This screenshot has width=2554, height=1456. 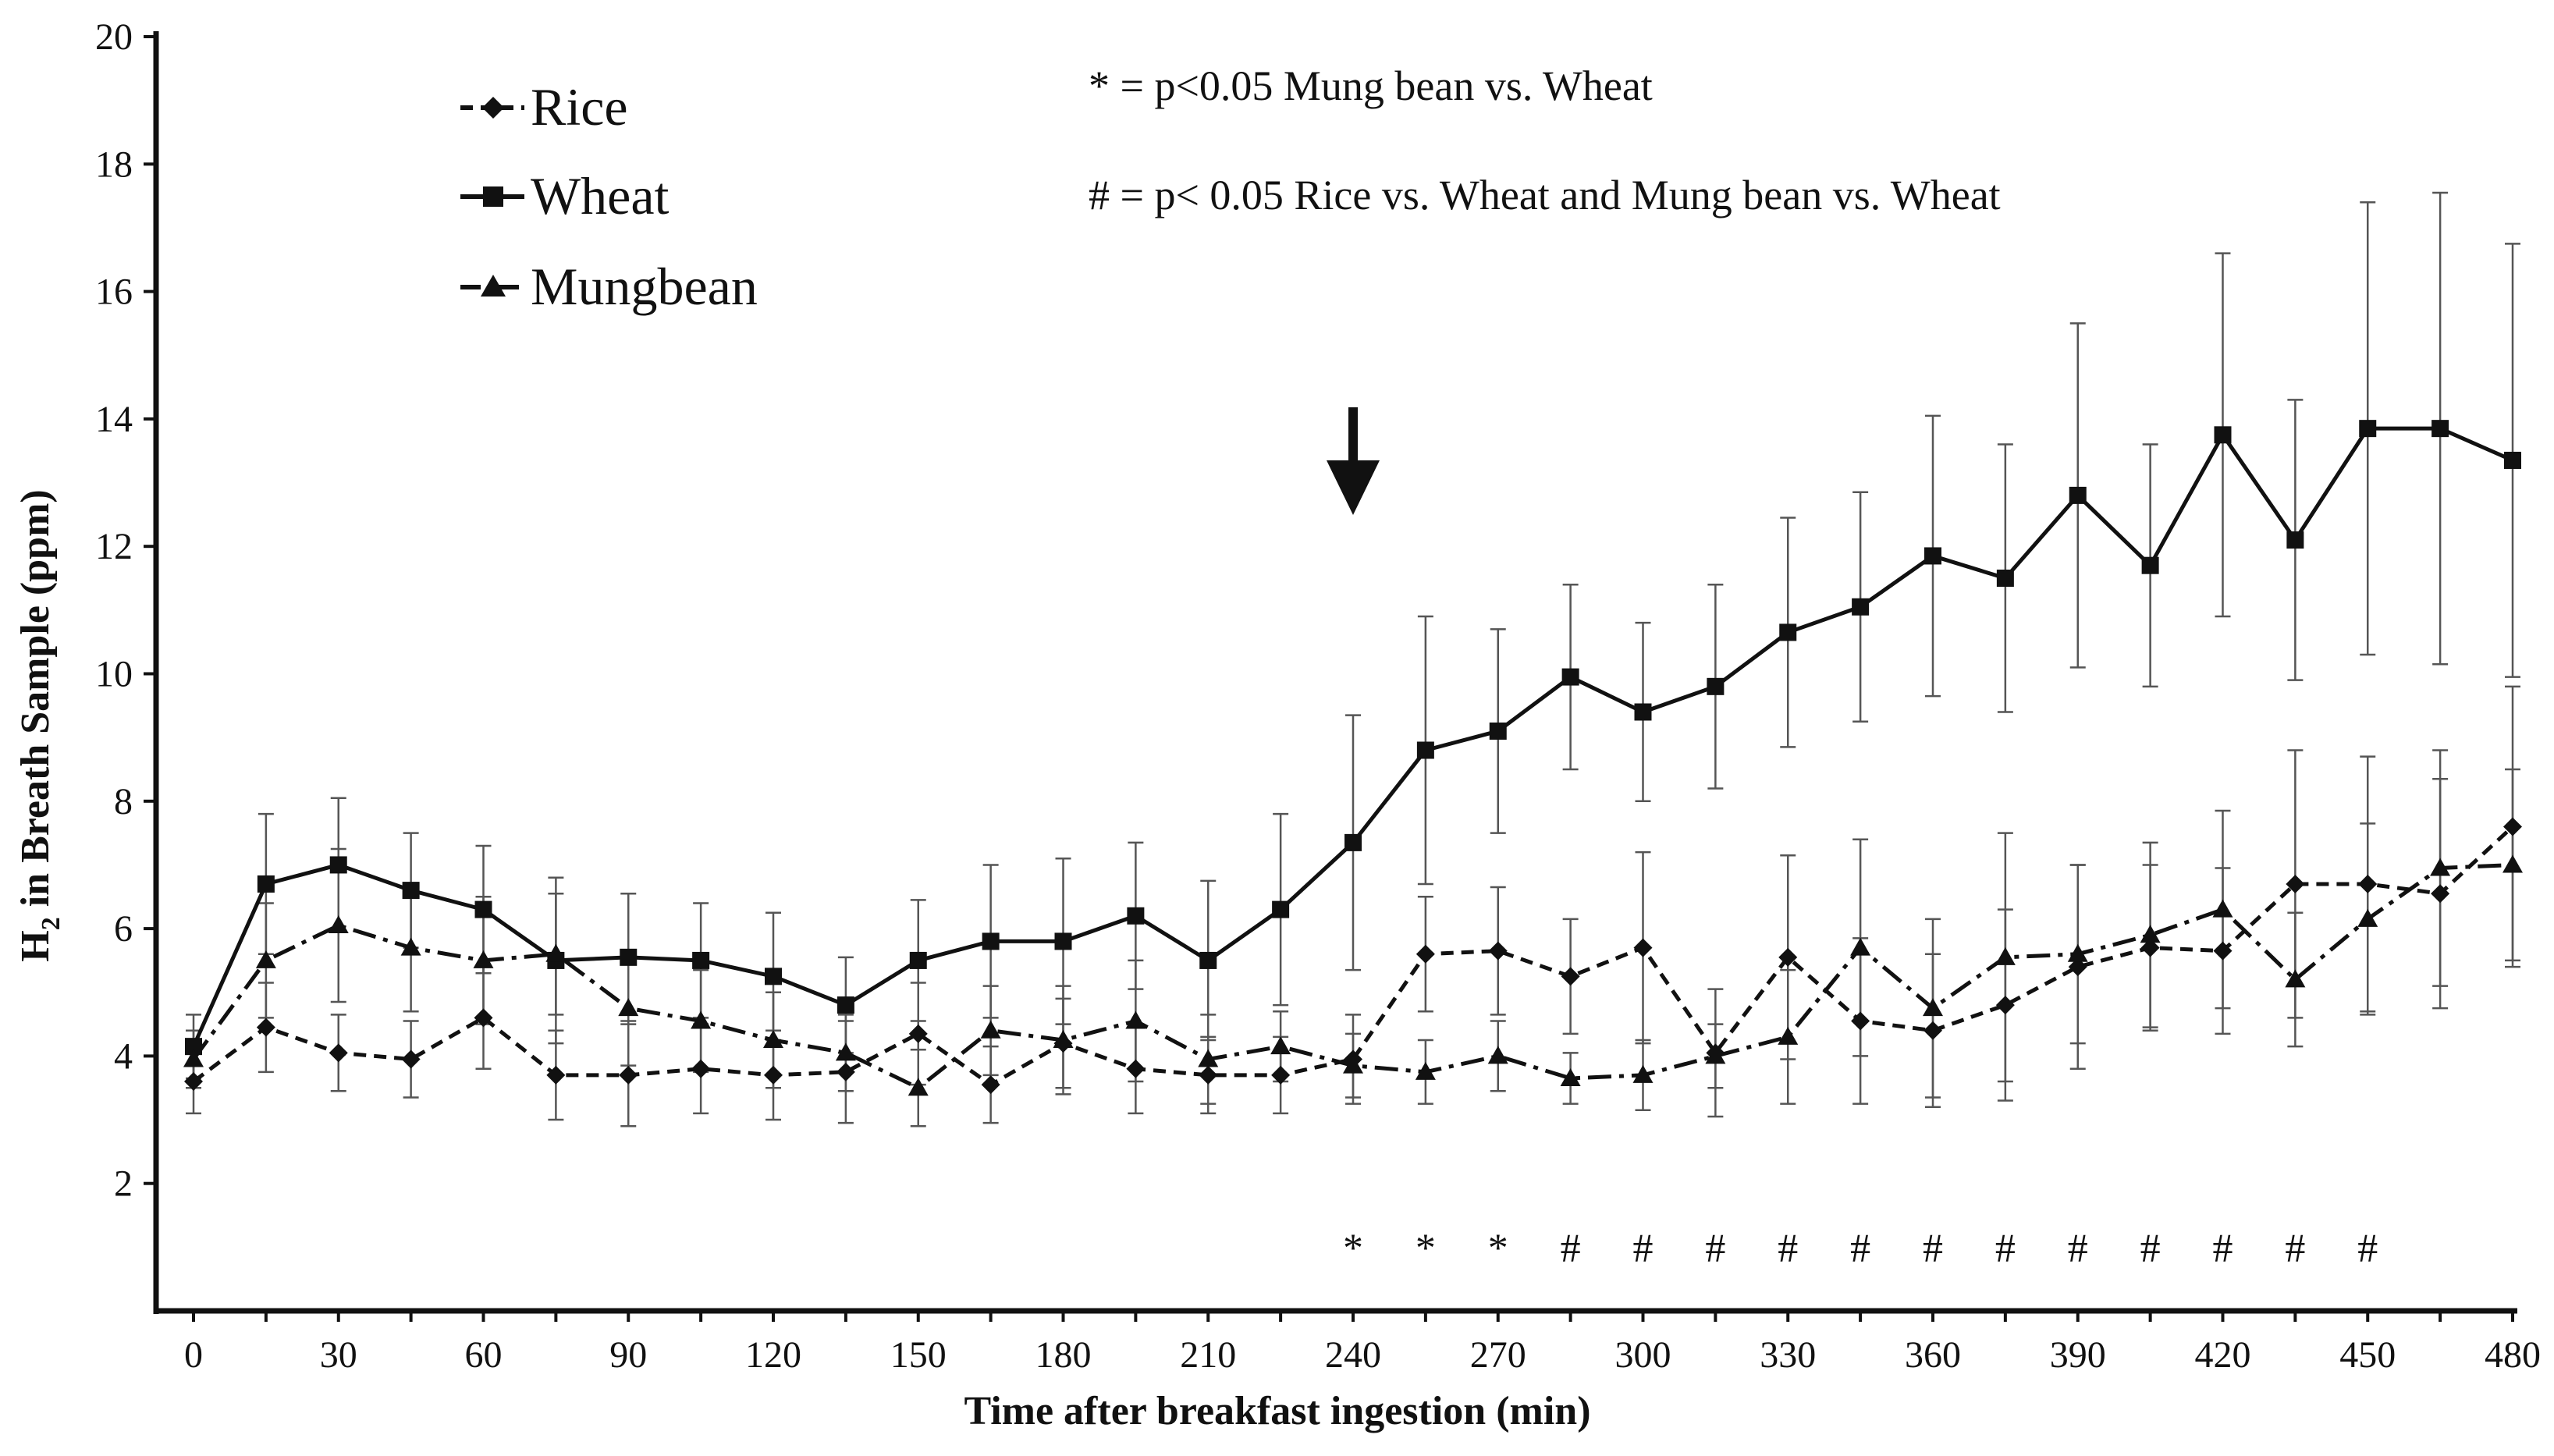 I want to click on legend-label-rice: Rice, so click(x=579, y=107).